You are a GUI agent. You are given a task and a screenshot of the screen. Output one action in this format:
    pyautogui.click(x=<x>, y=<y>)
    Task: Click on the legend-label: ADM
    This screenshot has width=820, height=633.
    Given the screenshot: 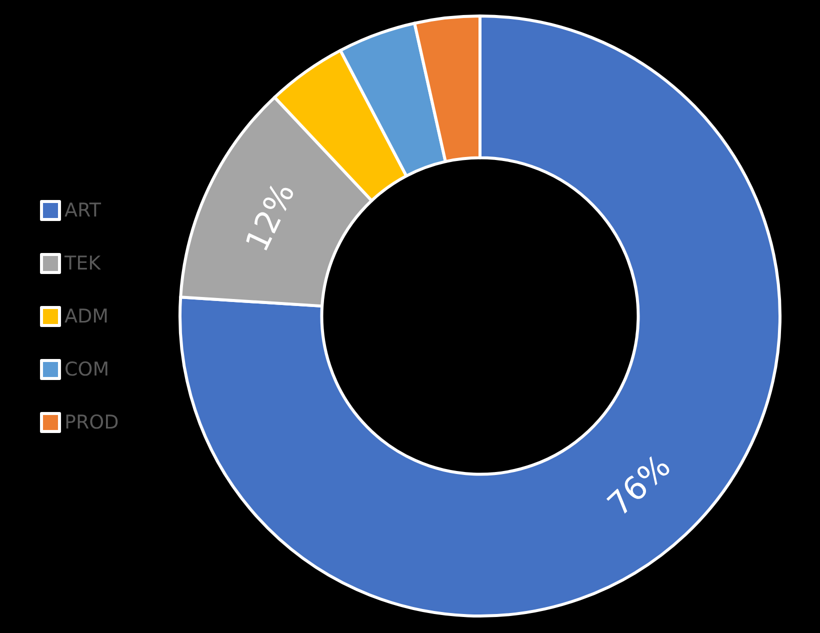 What is the action you would take?
    pyautogui.click(x=86, y=317)
    